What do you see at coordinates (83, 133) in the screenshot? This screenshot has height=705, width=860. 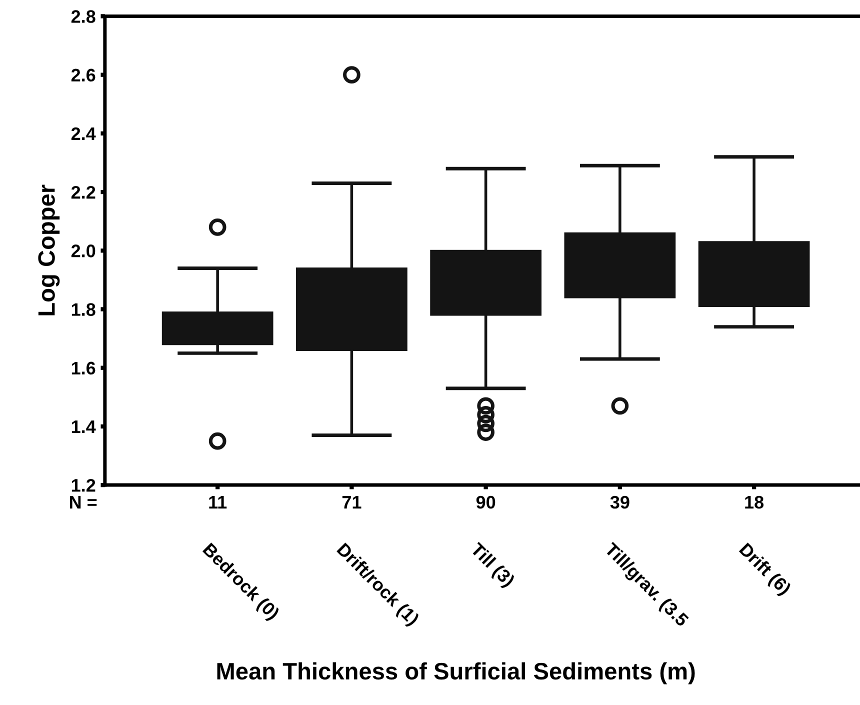 I see `y-tick-label: 2.4` at bounding box center [83, 133].